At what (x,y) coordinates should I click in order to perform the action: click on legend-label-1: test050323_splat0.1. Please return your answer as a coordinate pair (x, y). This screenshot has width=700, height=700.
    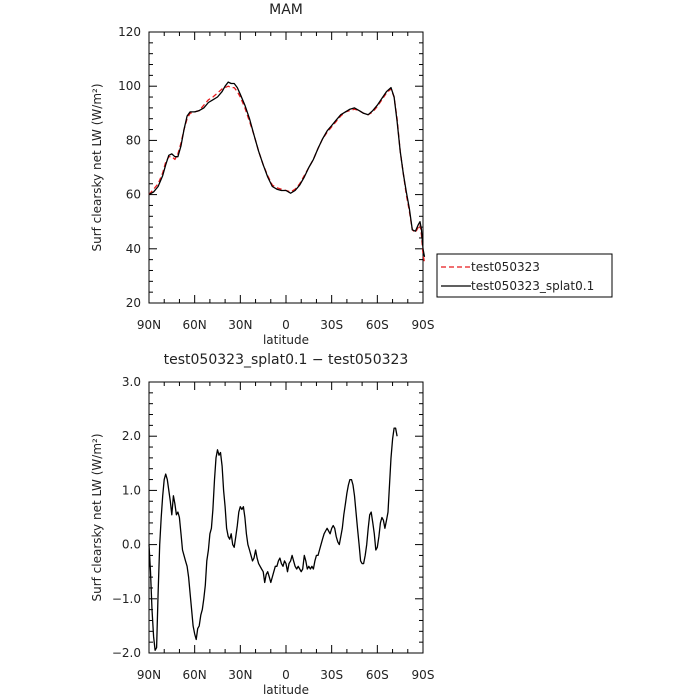
    Looking at the image, I should click on (532, 286).